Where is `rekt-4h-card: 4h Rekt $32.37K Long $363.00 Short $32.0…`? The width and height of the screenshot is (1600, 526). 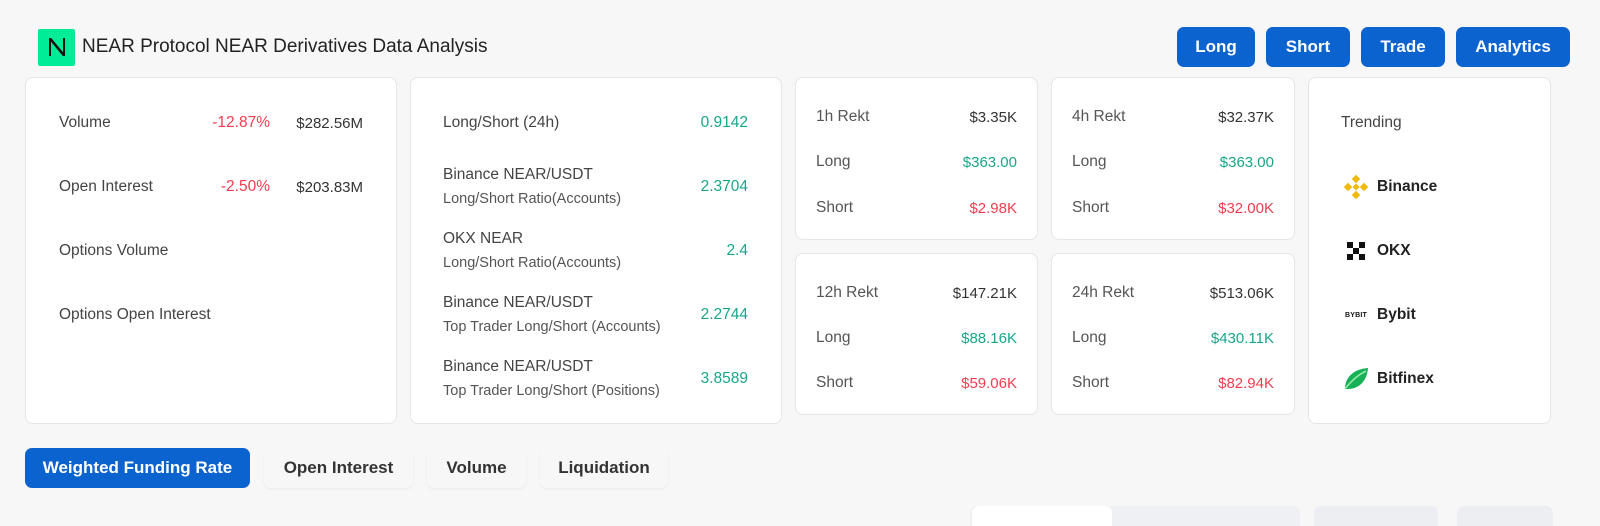
rekt-4h-card: 4h Rekt $32.37K Long $363.00 Short $32.0… is located at coordinates (1173, 158).